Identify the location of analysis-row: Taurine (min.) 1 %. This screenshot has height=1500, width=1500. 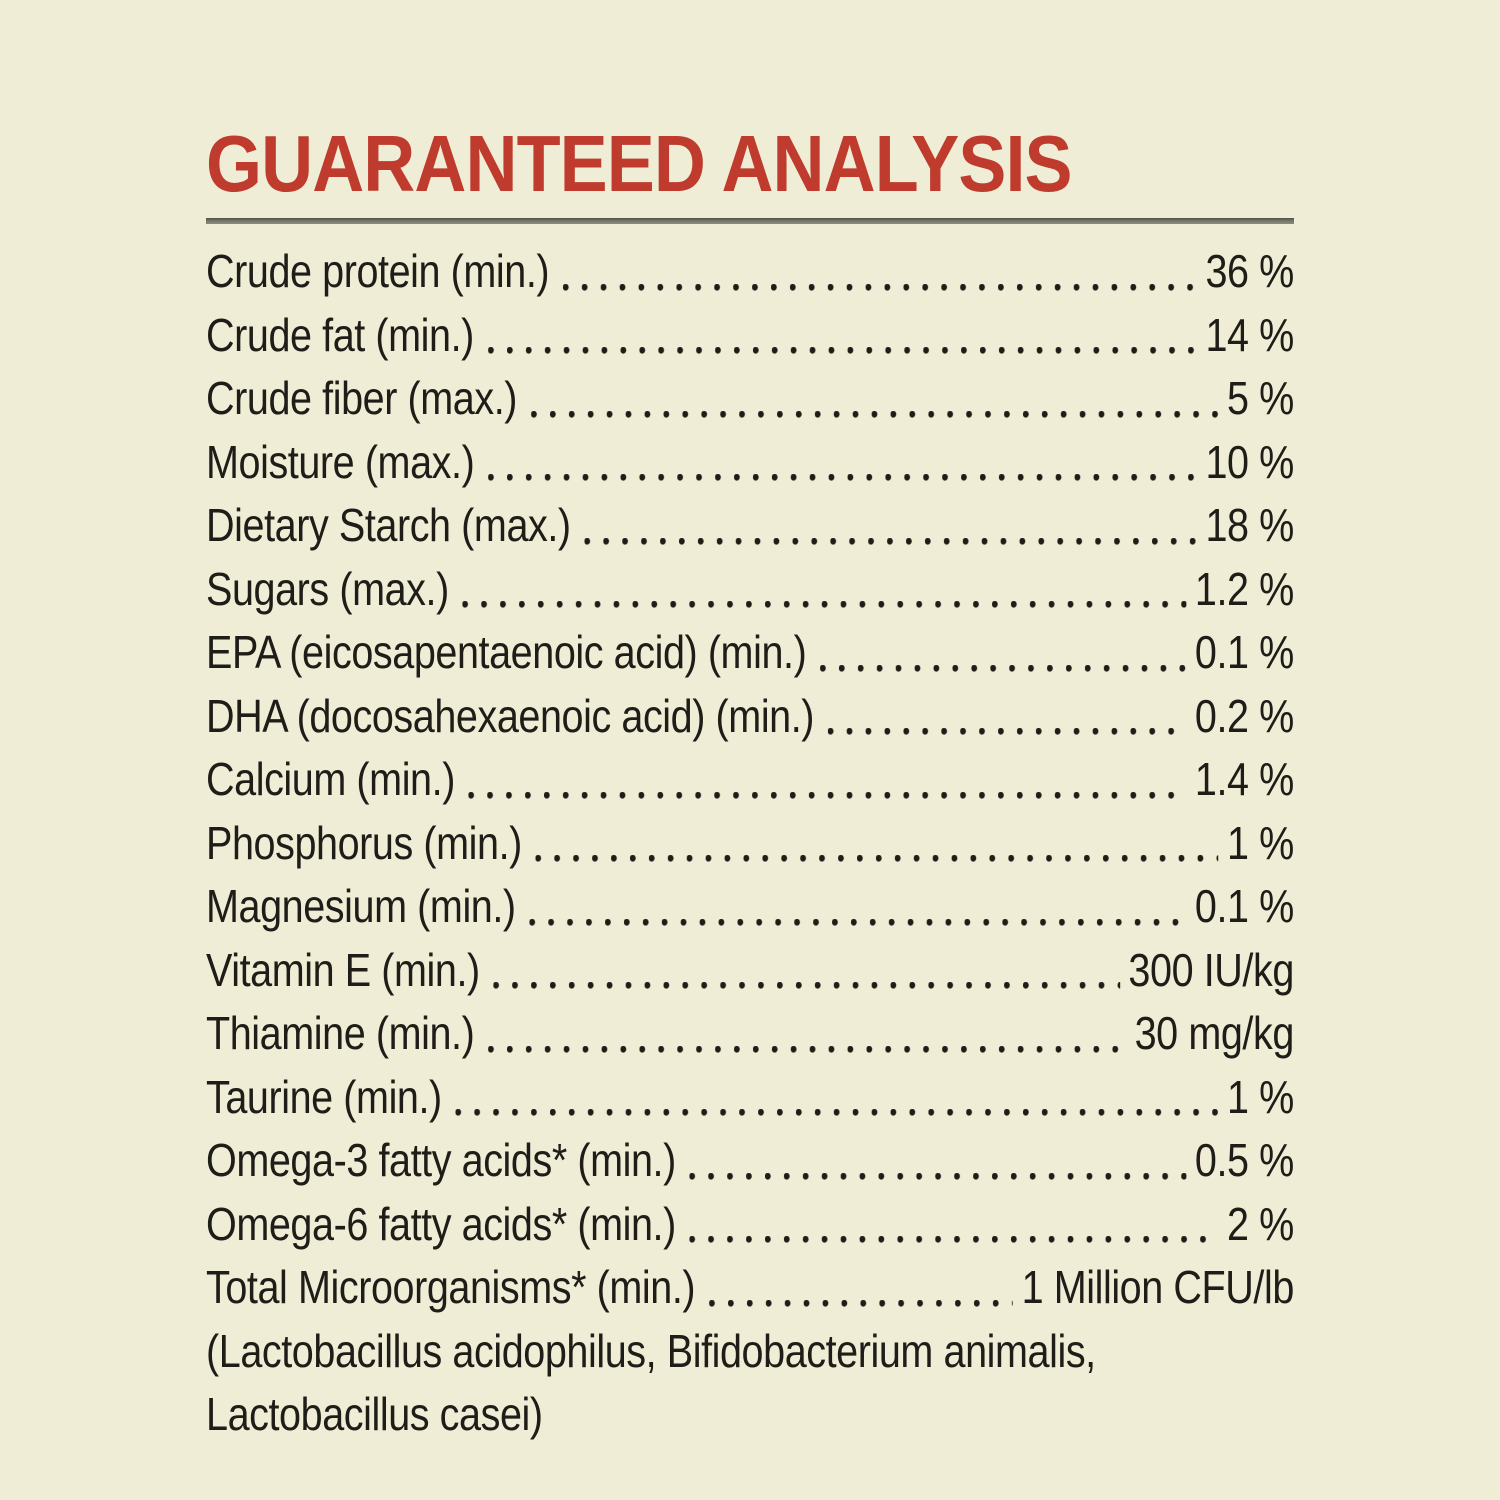
(750, 1097).